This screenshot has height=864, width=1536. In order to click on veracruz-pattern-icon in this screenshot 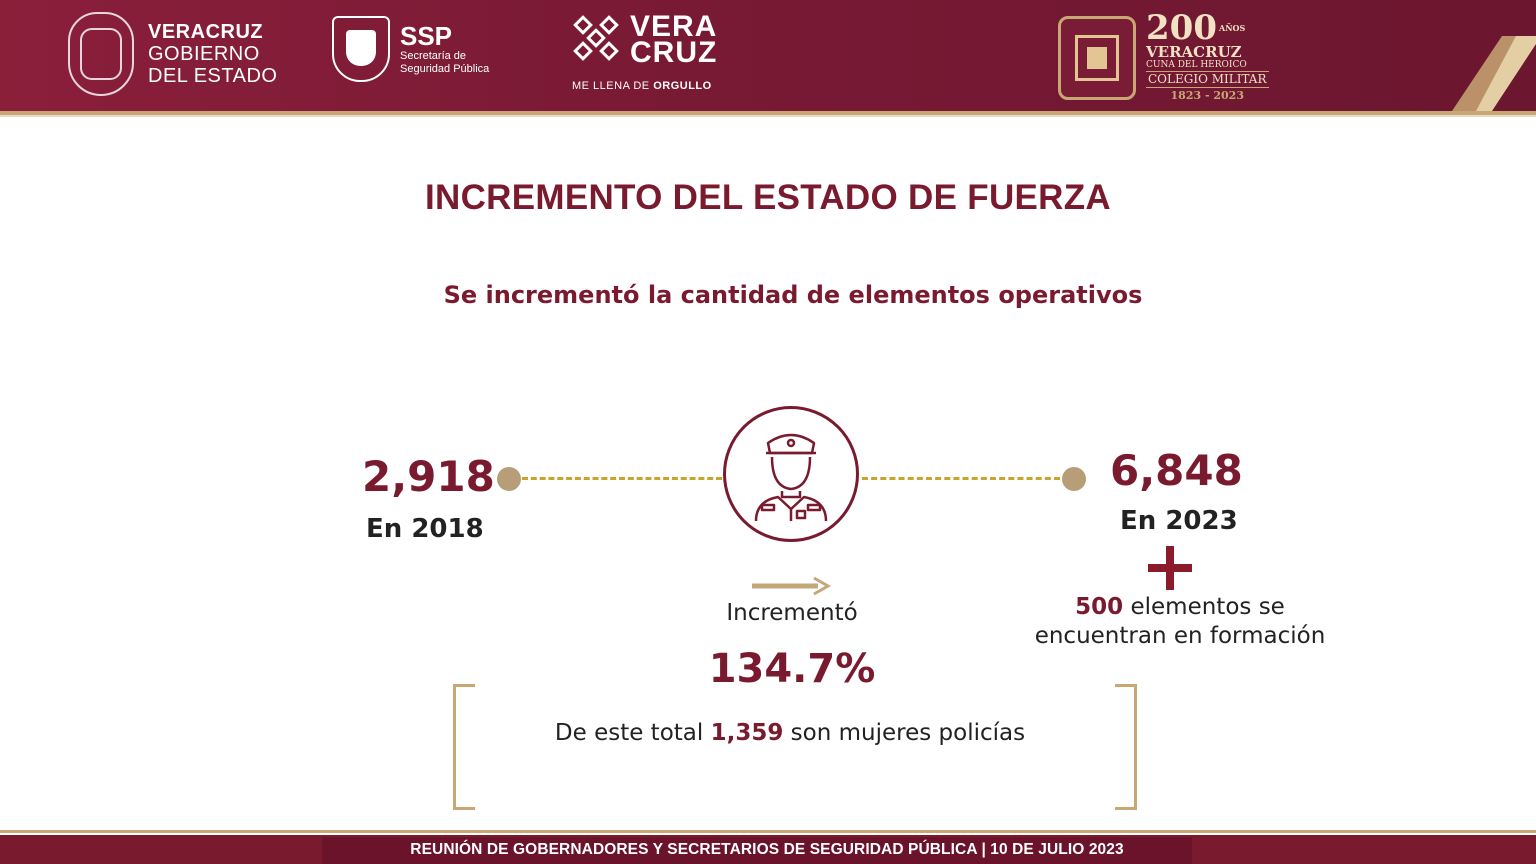, I will do `click(598, 40)`.